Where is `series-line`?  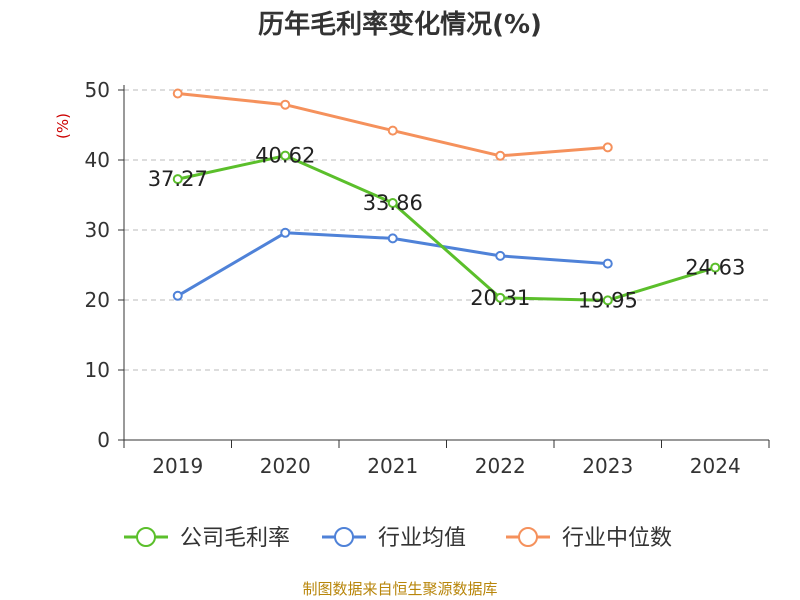
series-line is located at coordinates (392, 125).